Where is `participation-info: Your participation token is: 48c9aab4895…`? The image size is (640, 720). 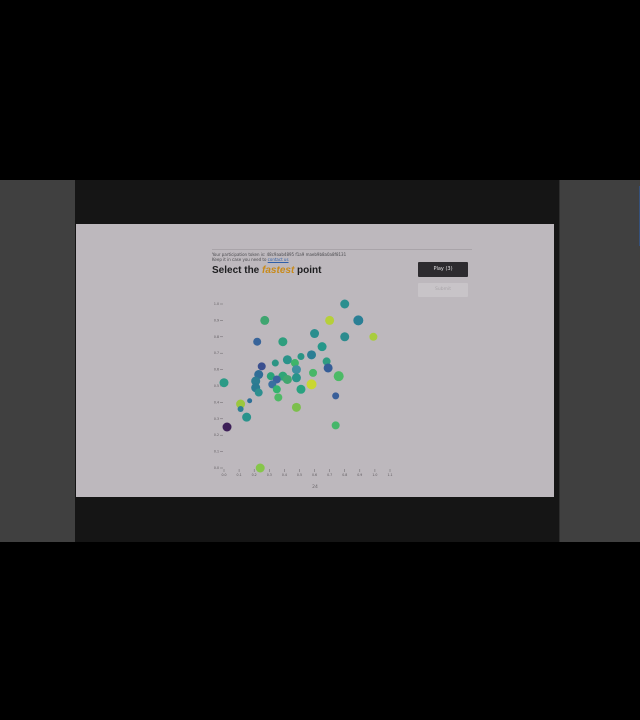
participation-info: Your participation token is: 48c9aab4895… is located at coordinates (279, 257).